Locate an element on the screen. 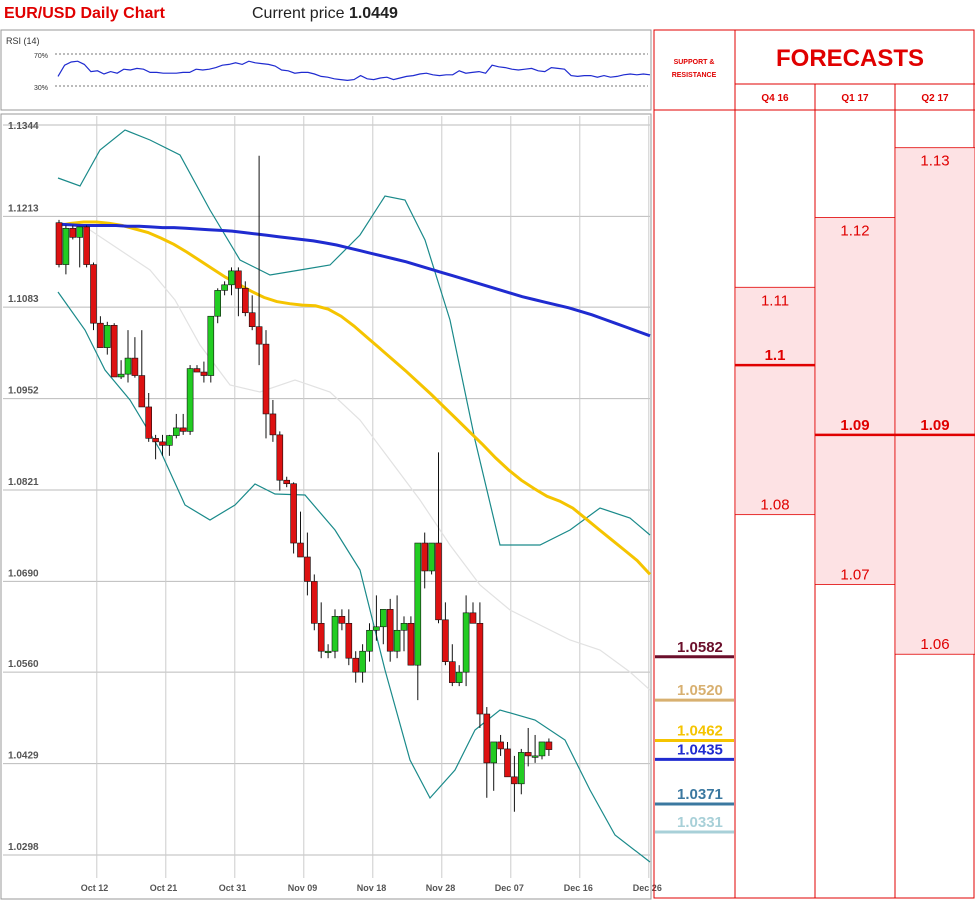 Image resolution: width=975 pixels, height=900 pixels. forecast-high-value: 1.13 is located at coordinates (934, 161).